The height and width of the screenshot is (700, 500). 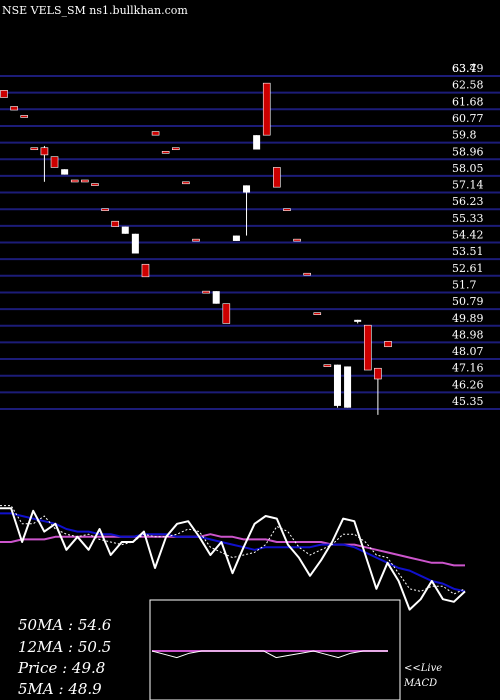 What do you see at coordinates (423, 668) in the screenshot?
I see `macd-live-label: <<Live` at bounding box center [423, 668].